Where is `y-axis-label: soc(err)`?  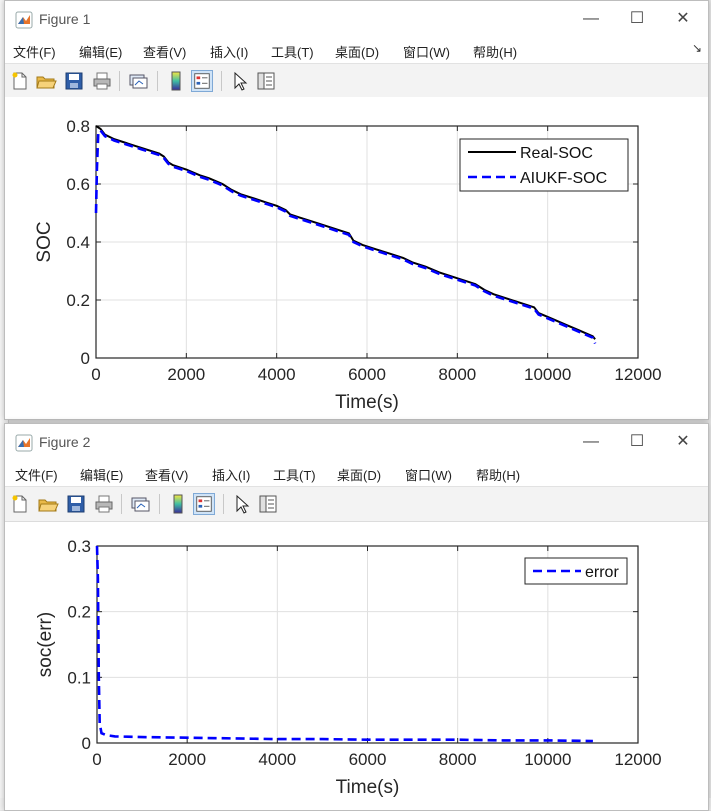
y-axis-label: soc(err) is located at coordinates (45, 644).